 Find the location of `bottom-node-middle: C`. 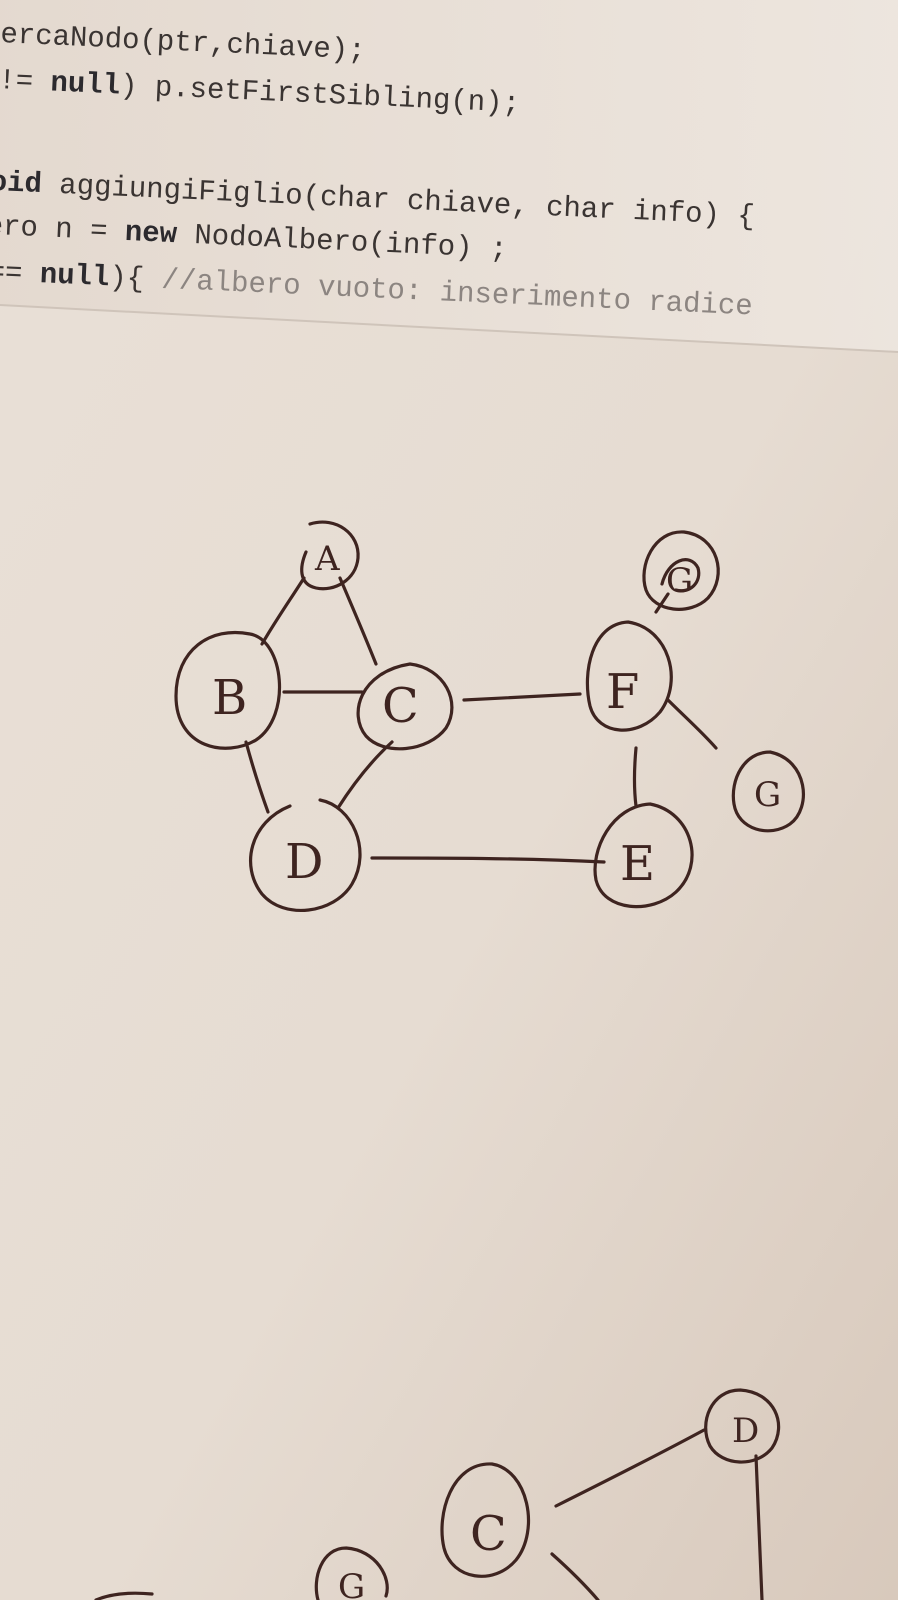

bottom-node-middle: C is located at coordinates (485, 1520).